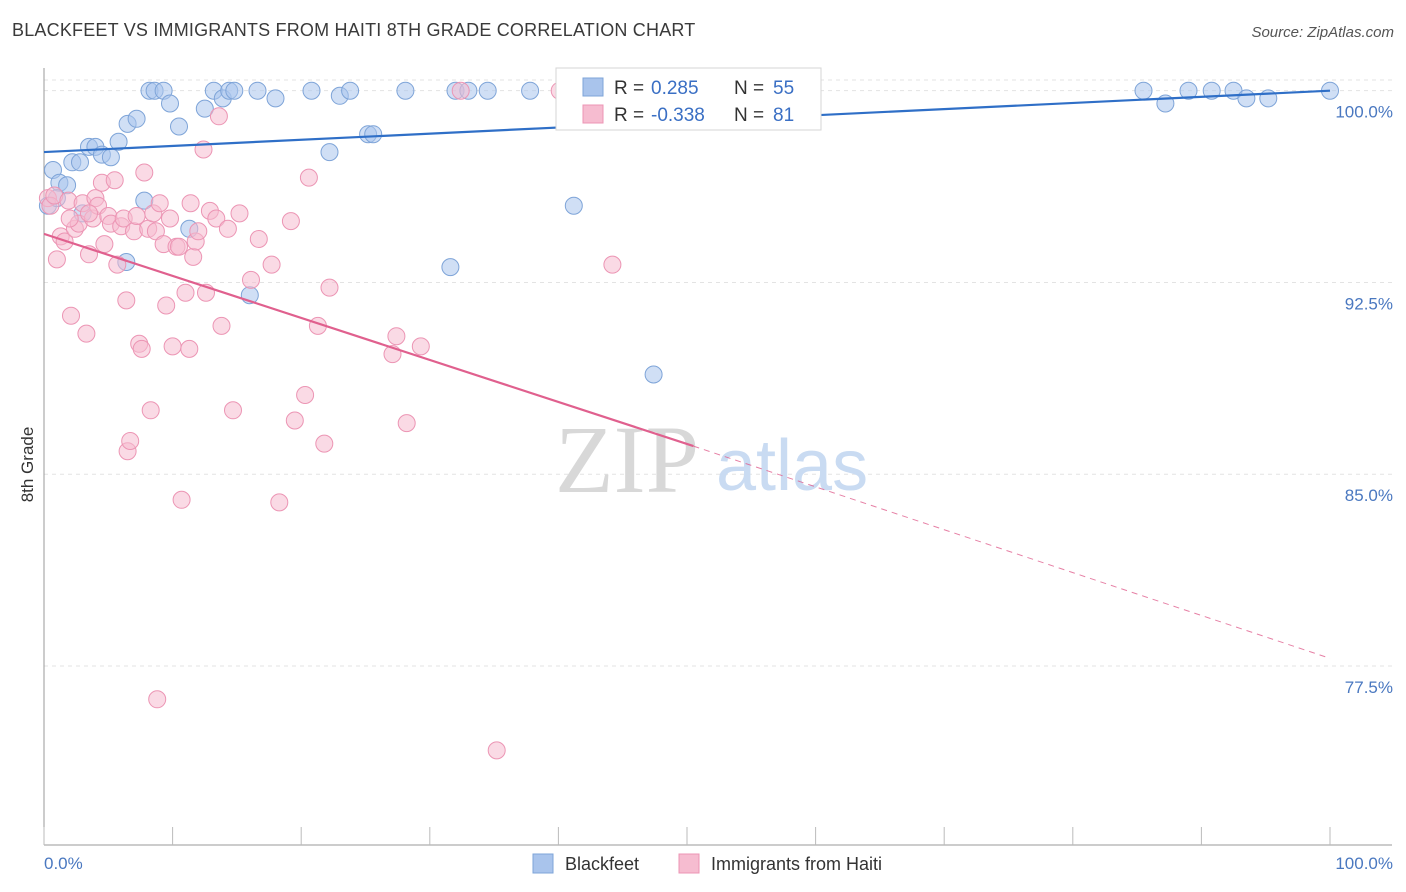  What do you see at coordinates (675, 88) in the screenshot?
I see `stats-r-value-blackfeet: 0.285` at bounding box center [675, 88].